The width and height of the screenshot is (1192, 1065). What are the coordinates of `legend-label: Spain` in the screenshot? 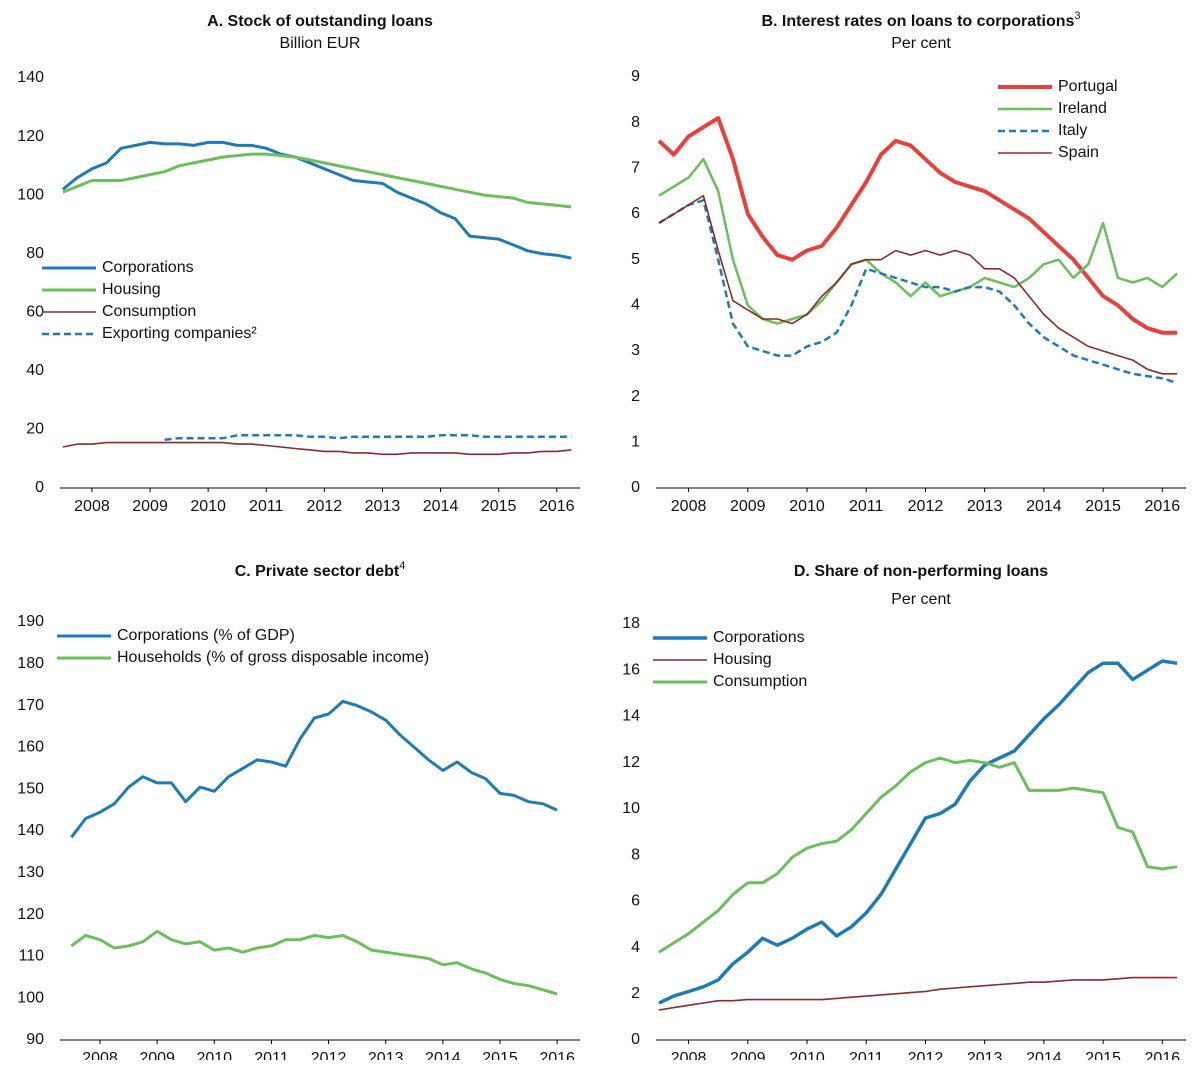 It's located at (1078, 152).